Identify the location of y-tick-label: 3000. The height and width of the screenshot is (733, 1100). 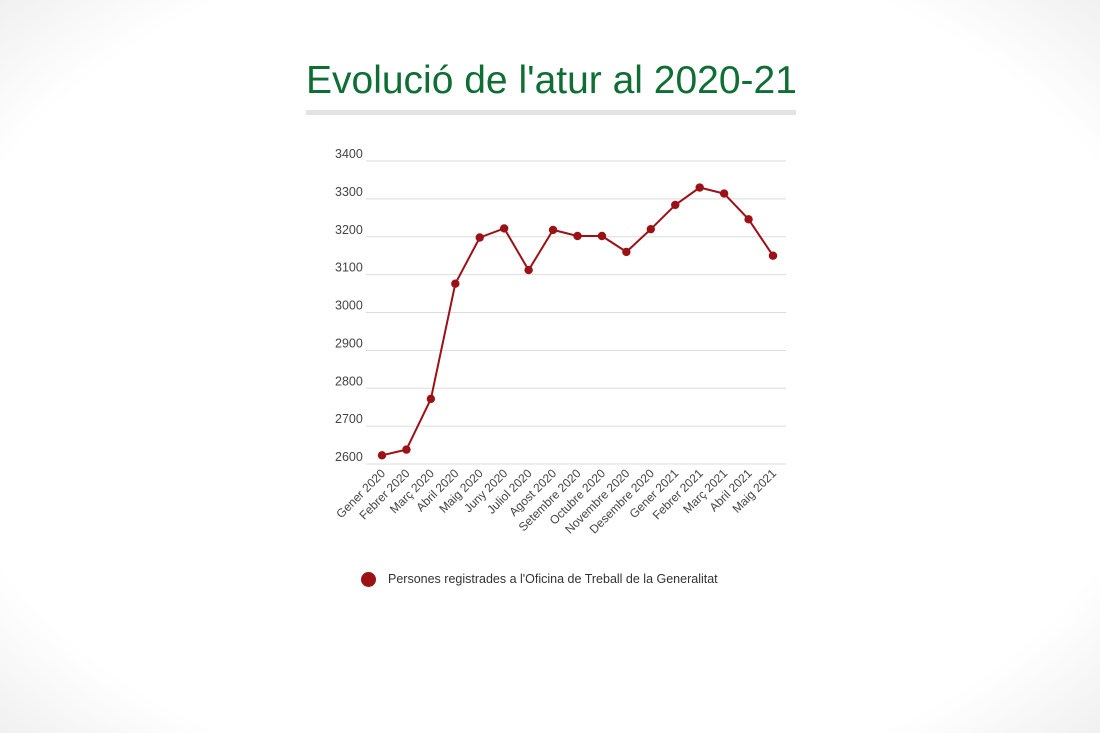
(349, 306).